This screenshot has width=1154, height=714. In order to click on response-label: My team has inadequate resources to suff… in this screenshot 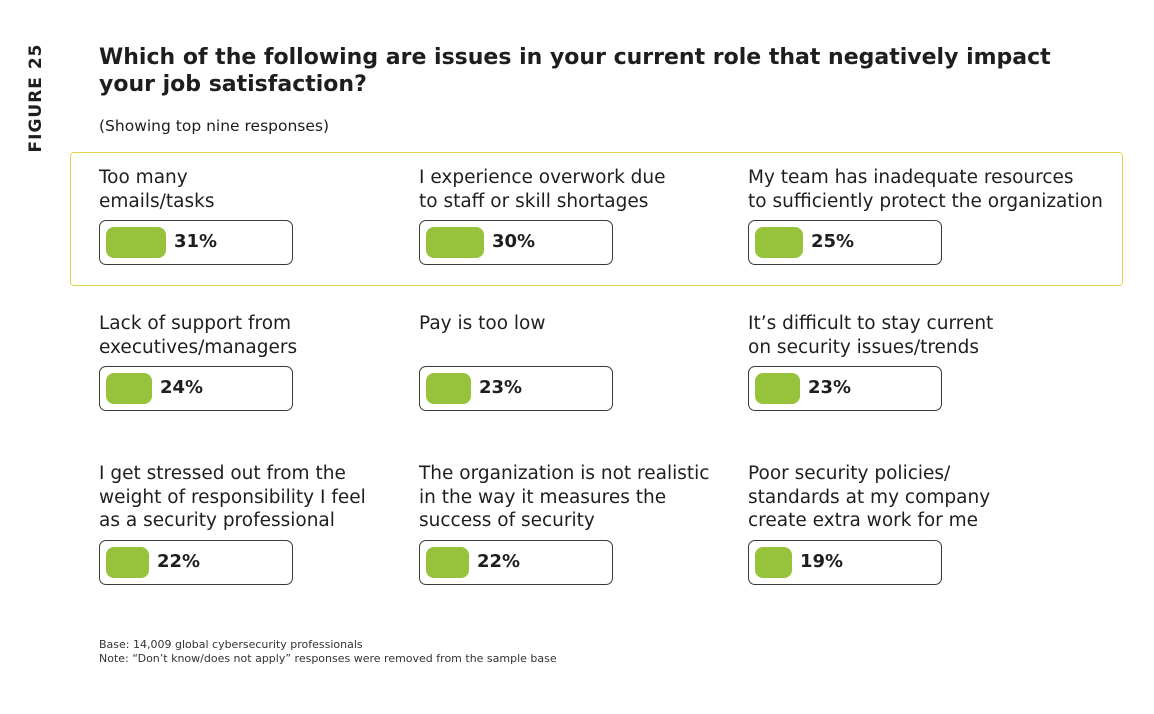, I will do `click(925, 189)`.